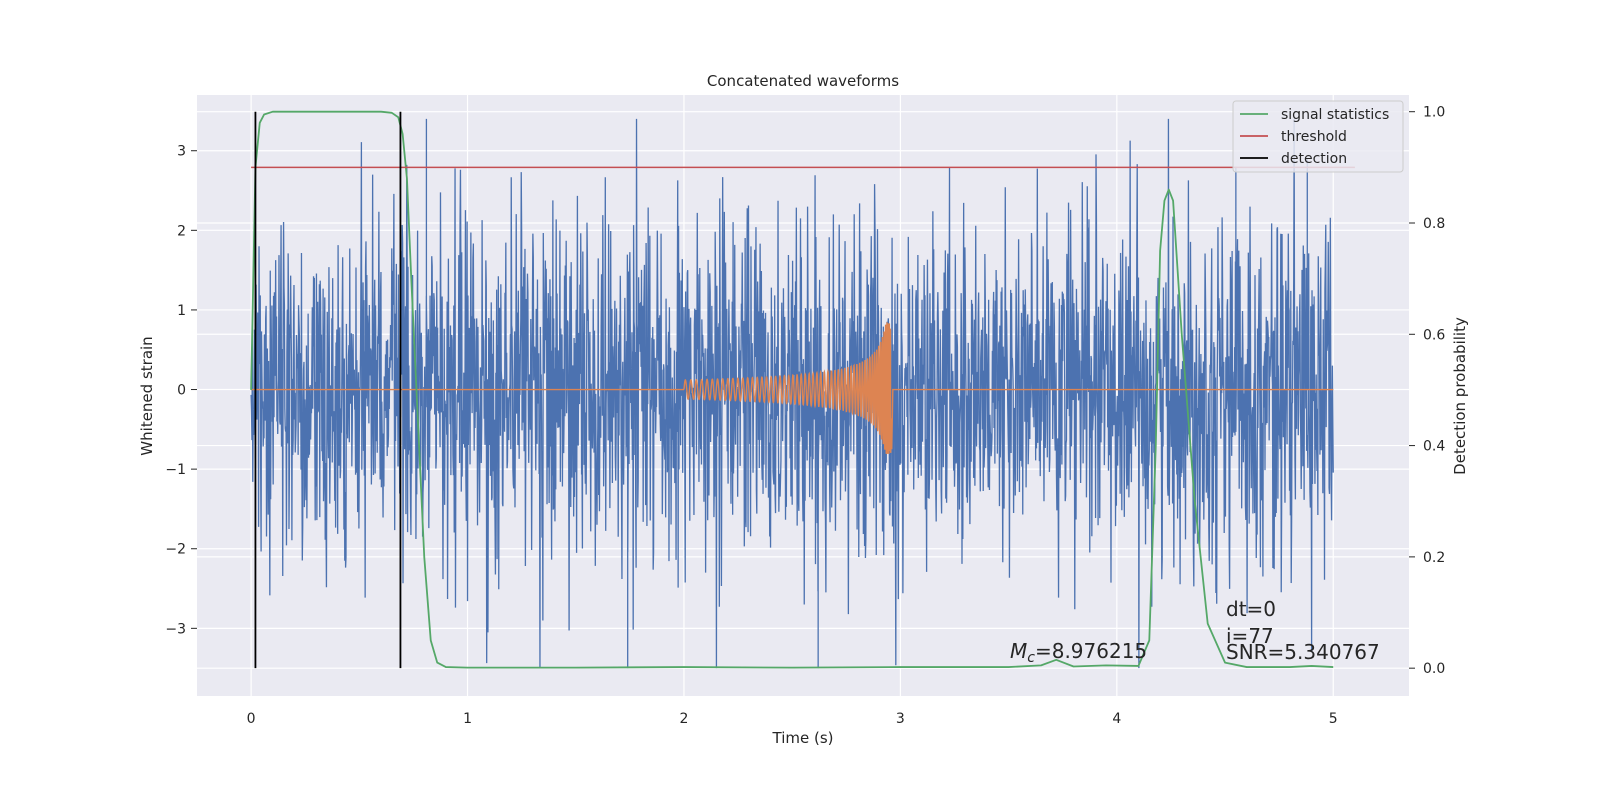 The image size is (1600, 800). Describe the element at coordinates (1314, 159) in the screenshot. I see `legend-label-detection: detection` at that location.